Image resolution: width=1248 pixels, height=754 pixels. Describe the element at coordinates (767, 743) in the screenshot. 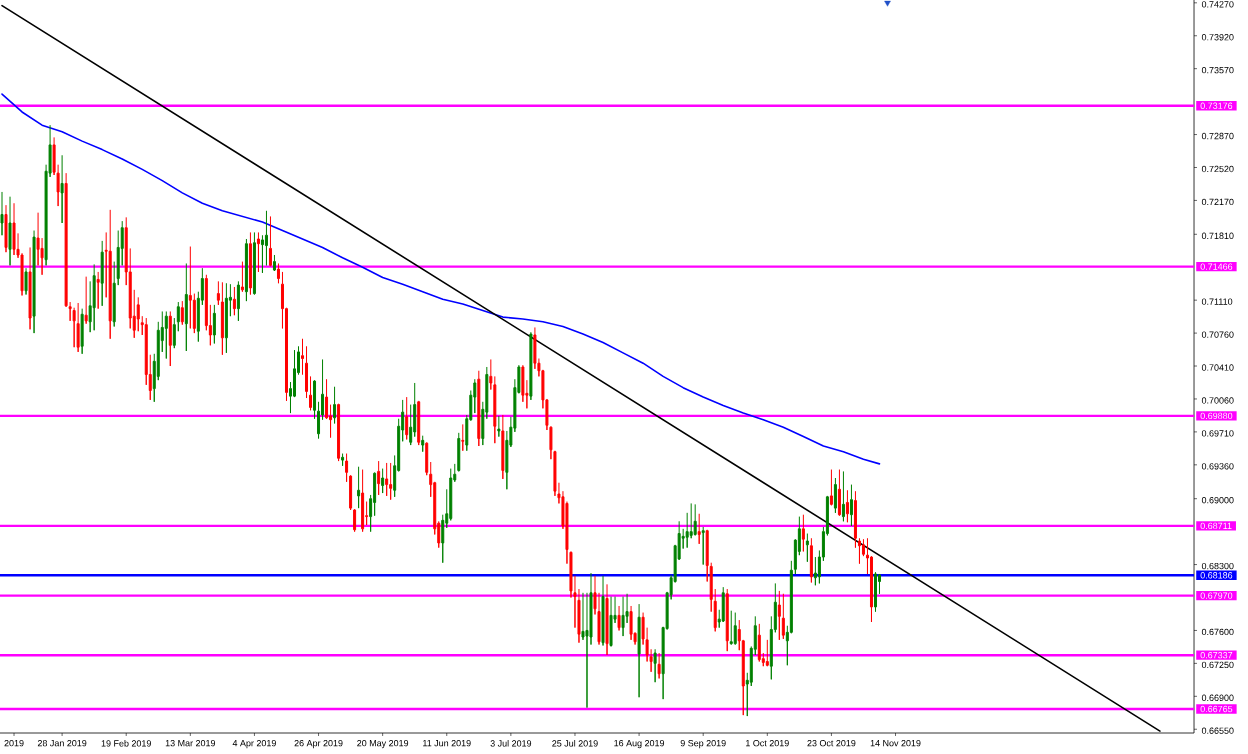

I see `x-tick-label: 1 Oct 2019` at that location.